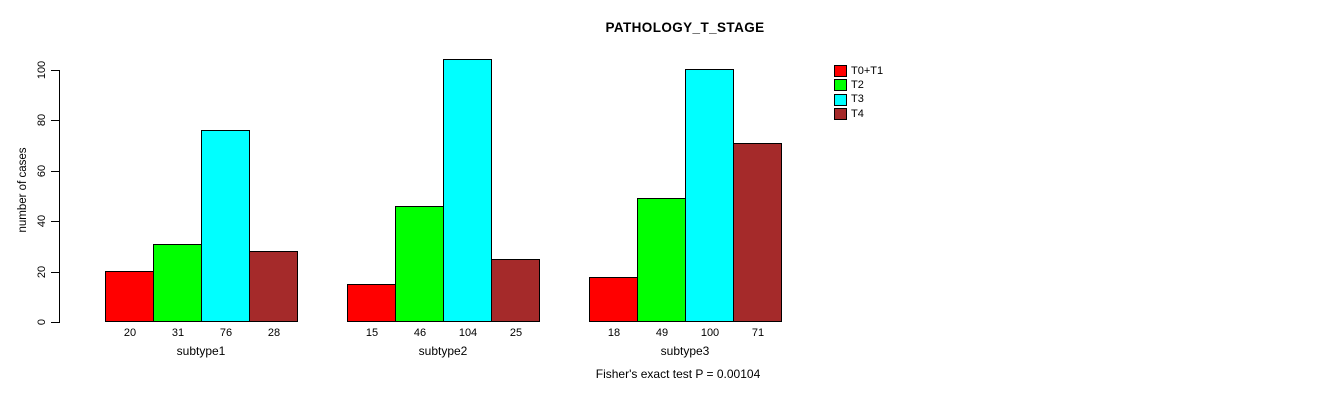 The image size is (1340, 400). Describe the element at coordinates (42, 221) in the screenshot. I see `y-axis-tick-label: 40` at that location.